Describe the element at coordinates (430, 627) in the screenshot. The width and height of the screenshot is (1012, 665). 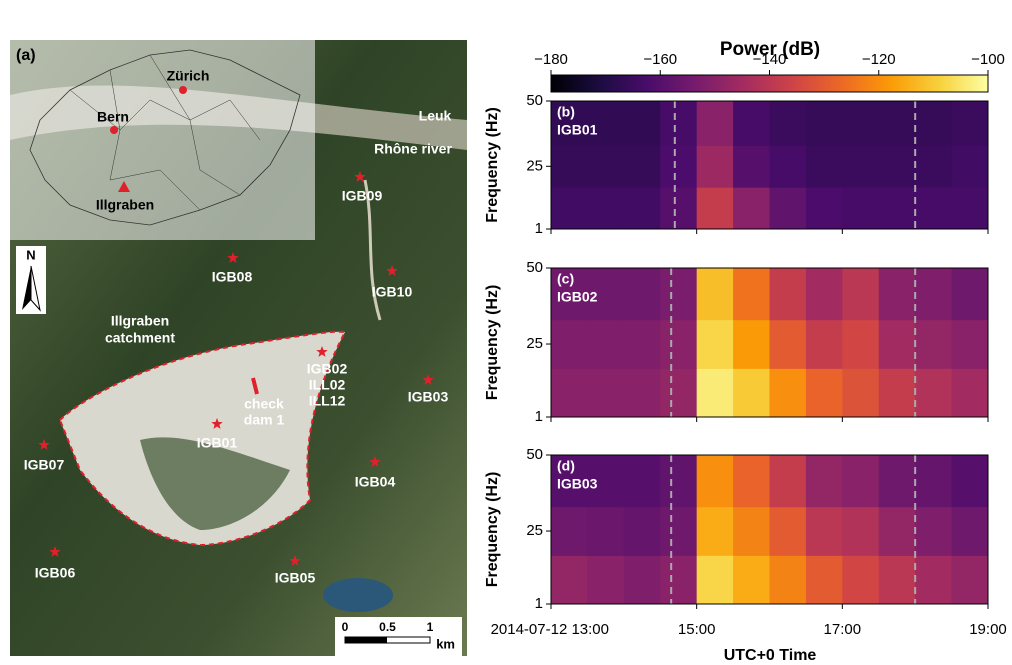
I see `scale-tick-label: 1` at that location.